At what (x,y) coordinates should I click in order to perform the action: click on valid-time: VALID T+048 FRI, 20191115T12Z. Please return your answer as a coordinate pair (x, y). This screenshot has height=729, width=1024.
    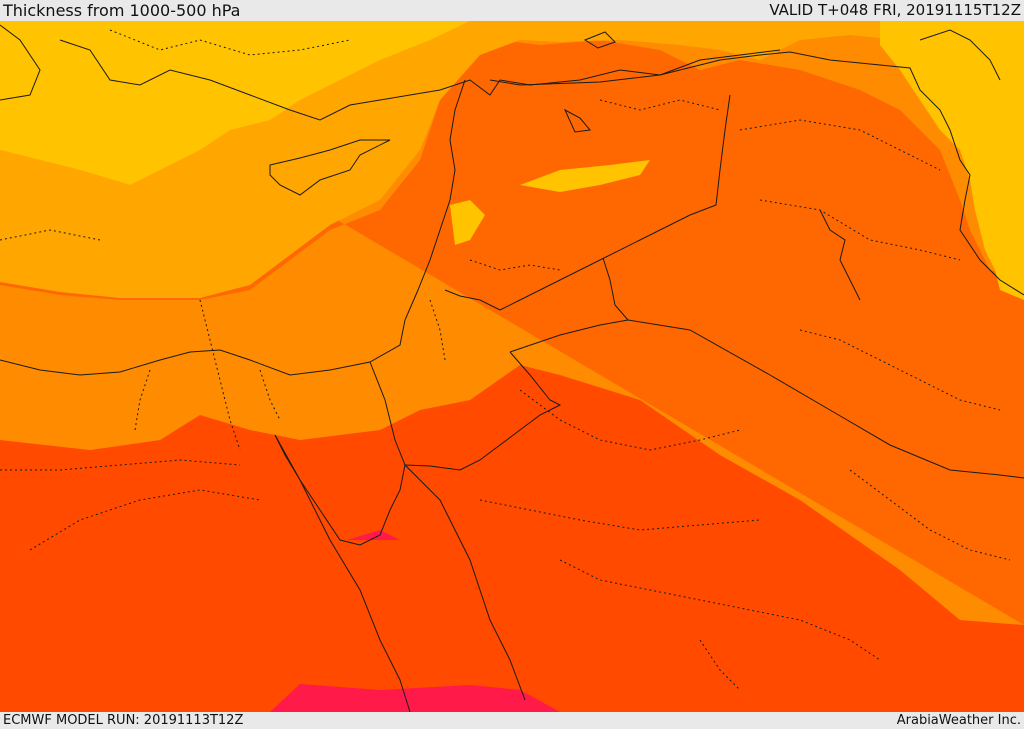
    Looking at the image, I should click on (895, 10).